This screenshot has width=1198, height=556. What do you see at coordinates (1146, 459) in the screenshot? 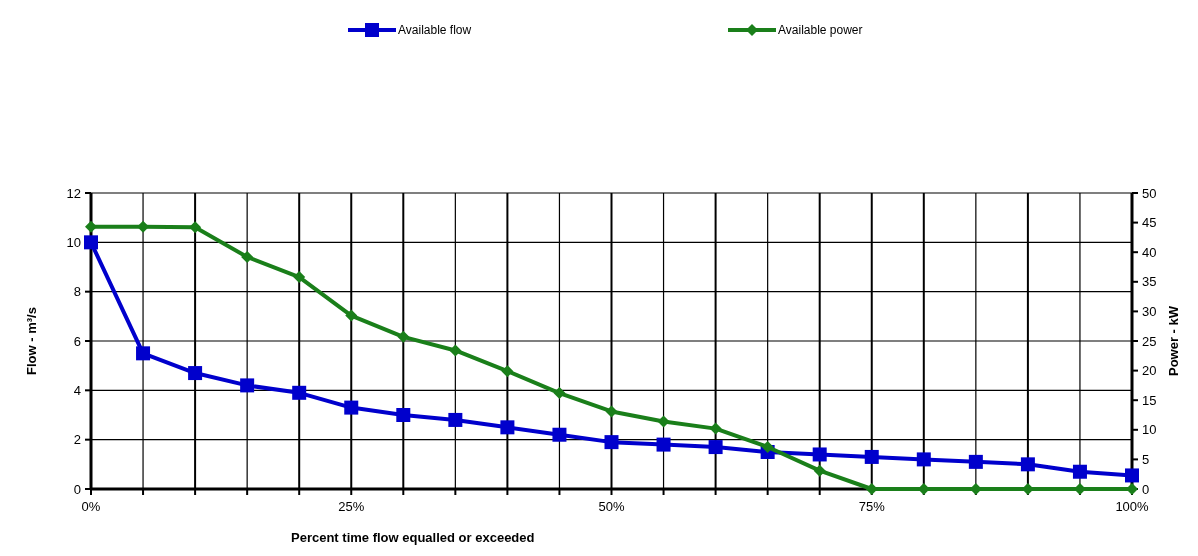
I see `y2-tick-label: 5` at bounding box center [1146, 459].